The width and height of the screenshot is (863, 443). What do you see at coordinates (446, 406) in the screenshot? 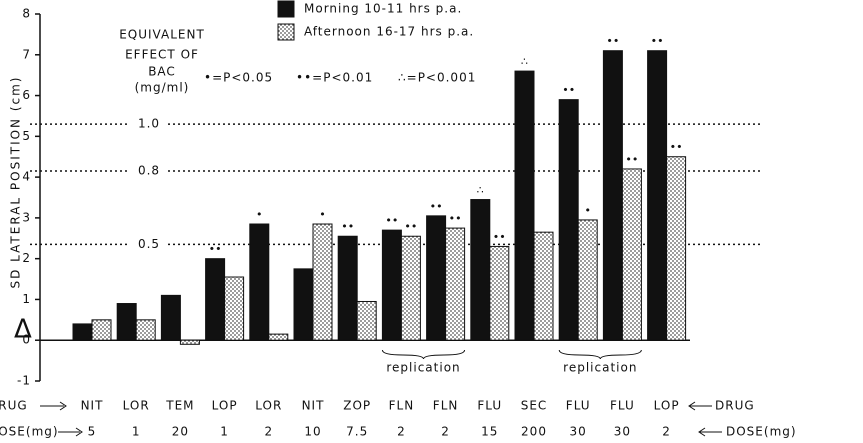
I see `x-tick-label: FLN` at bounding box center [446, 406].